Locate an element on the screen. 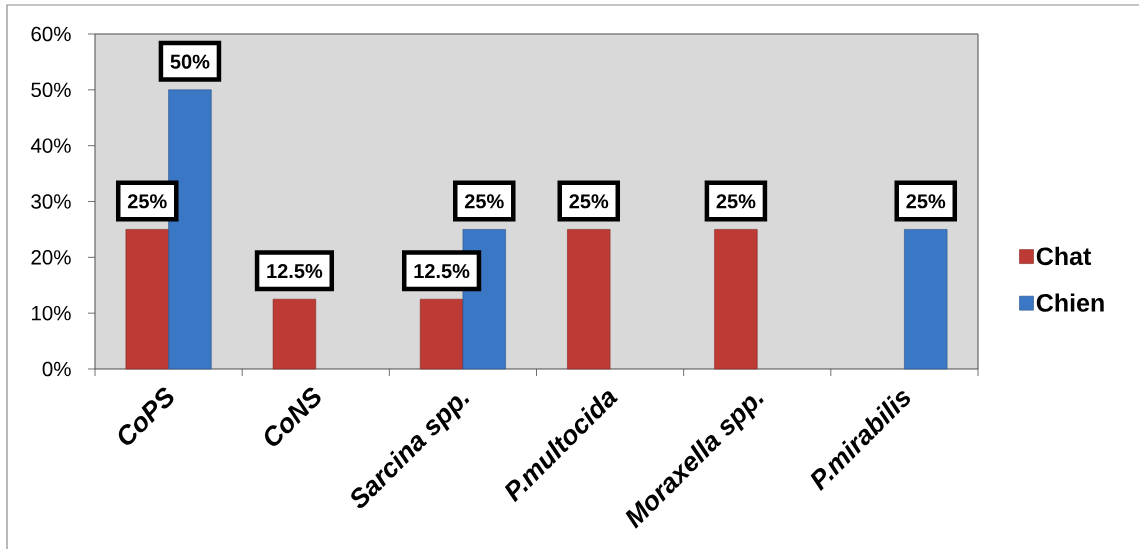 Image resolution: width=1139 pixels, height=549 pixels. y-tick-label: 60% is located at coordinates (51, 34).